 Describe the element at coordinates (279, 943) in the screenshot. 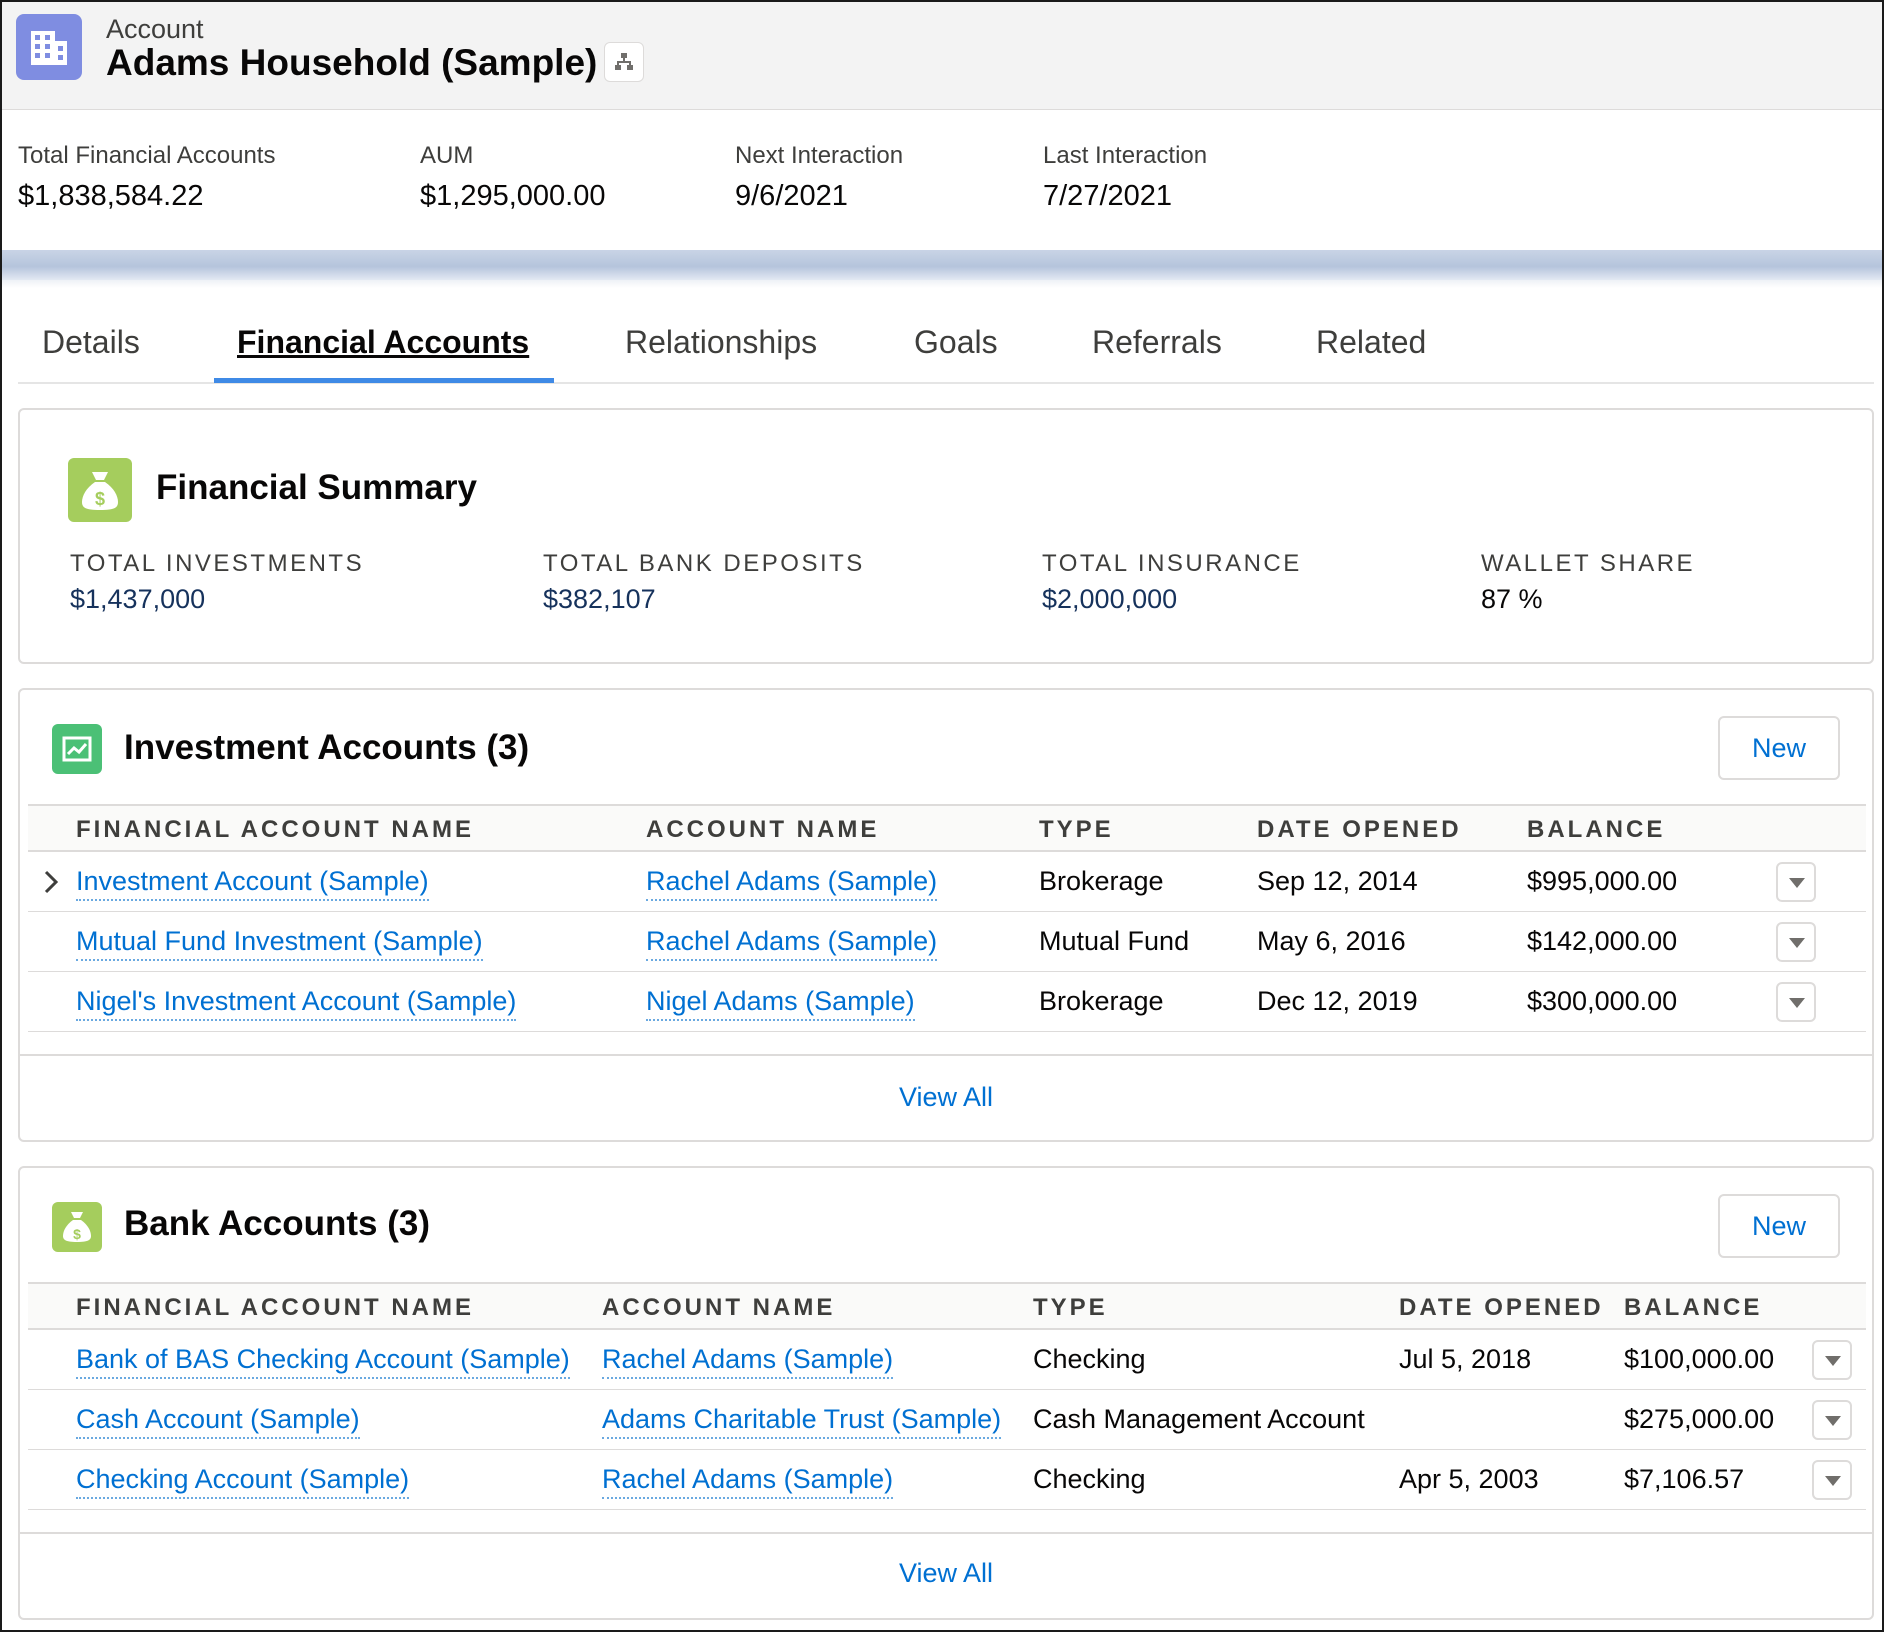

I see `financial-account-link: Mutual Fund Investment (Sample)` at that location.